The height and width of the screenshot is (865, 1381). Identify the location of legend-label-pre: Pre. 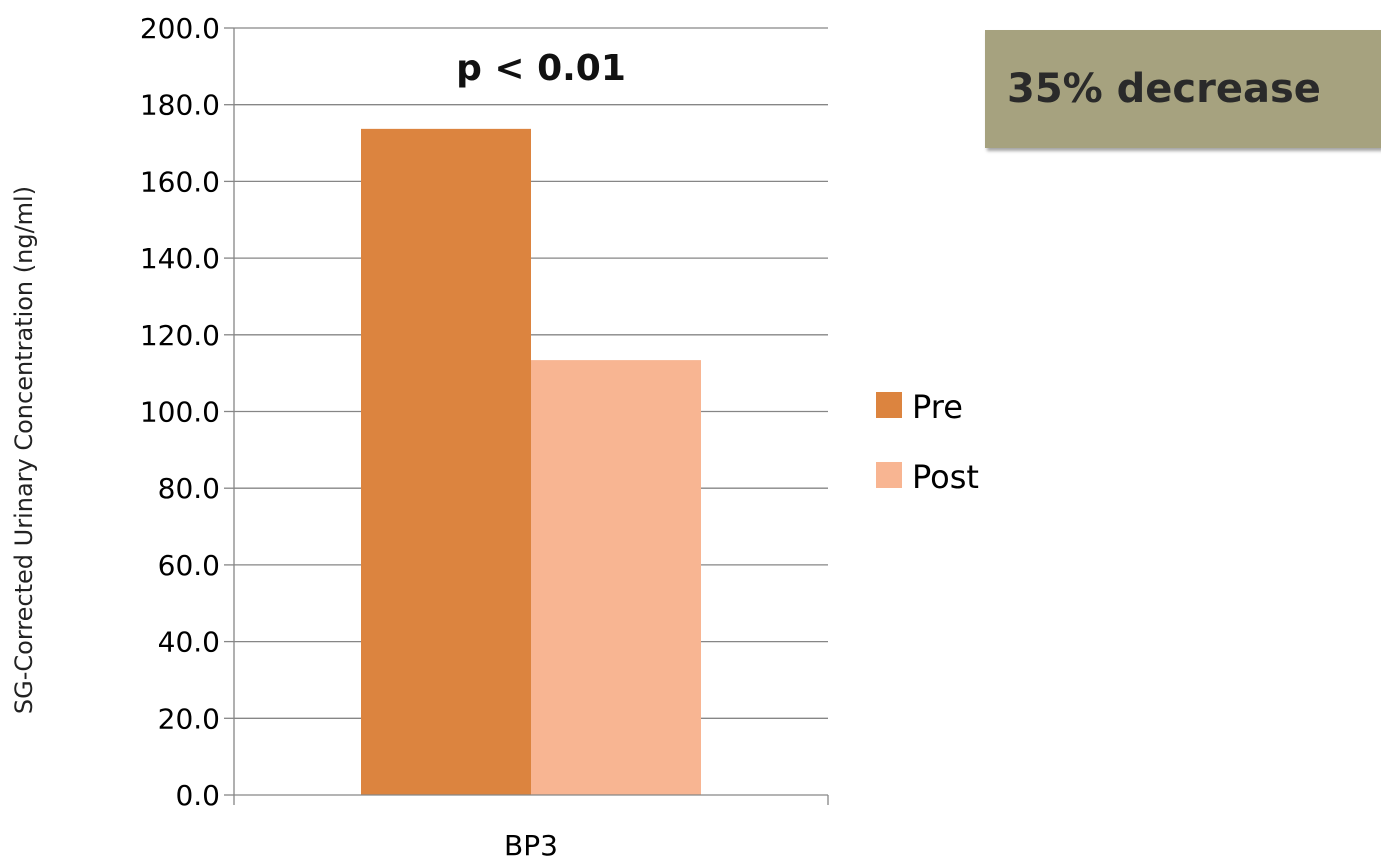
(937, 407).